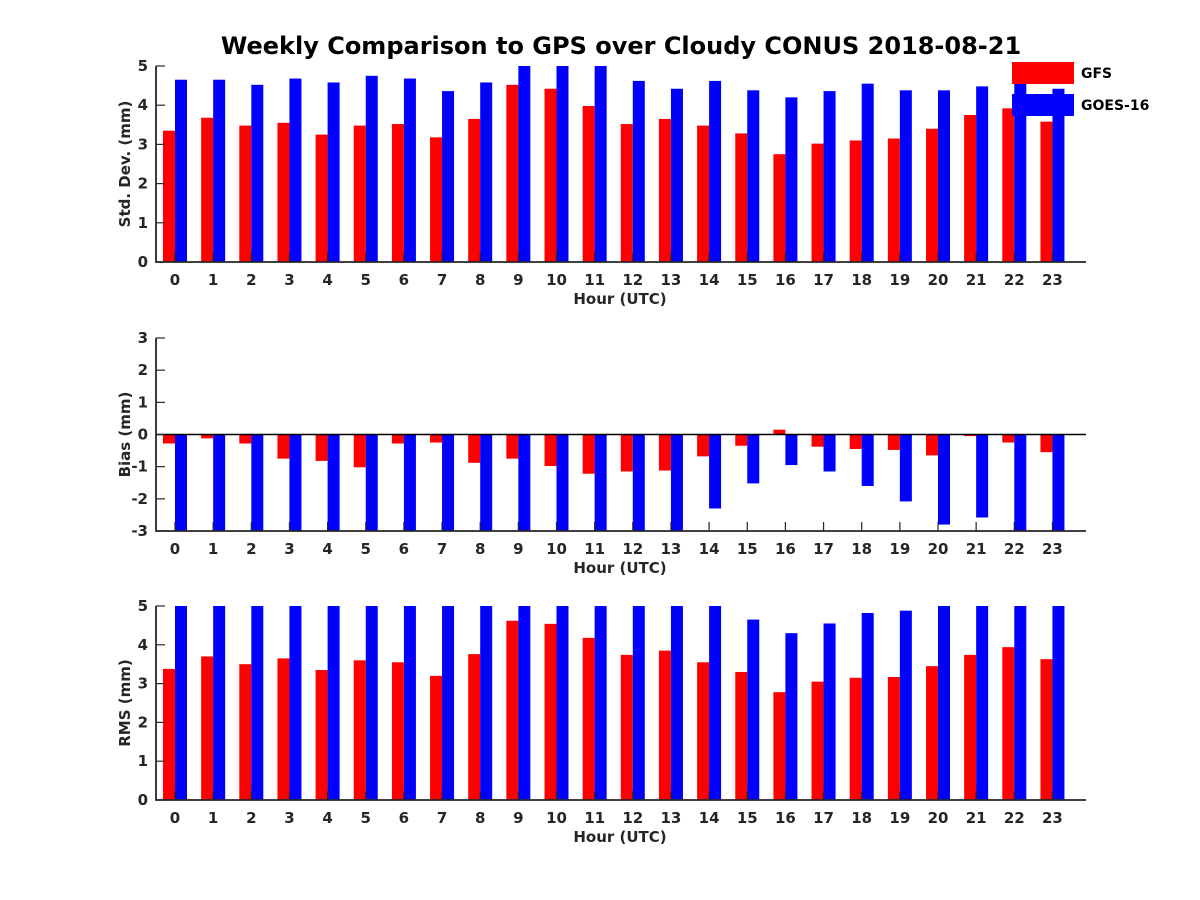 Image resolution: width=1200 pixels, height=900 pixels. Describe the element at coordinates (143, 184) in the screenshot. I see `std-dev-ytick-label: 2` at that location.